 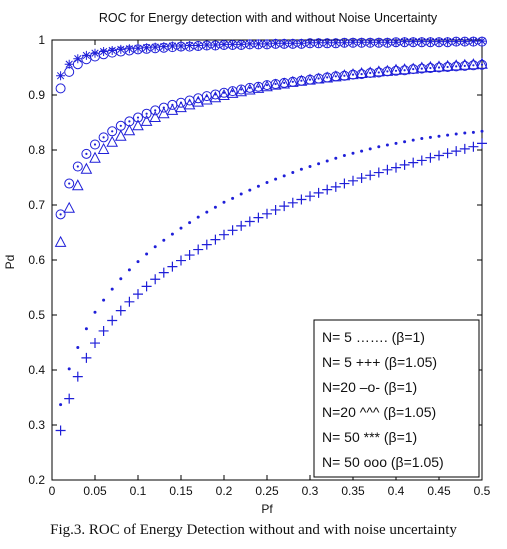 What do you see at coordinates (138, 491) in the screenshot?
I see `x-tick-label: 0.1` at bounding box center [138, 491].